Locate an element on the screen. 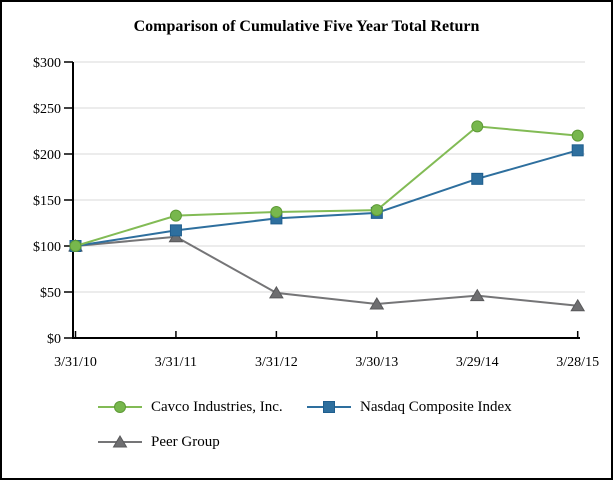 The image size is (613, 480). x-tick-label: 3/31/11 is located at coordinates (176, 362).